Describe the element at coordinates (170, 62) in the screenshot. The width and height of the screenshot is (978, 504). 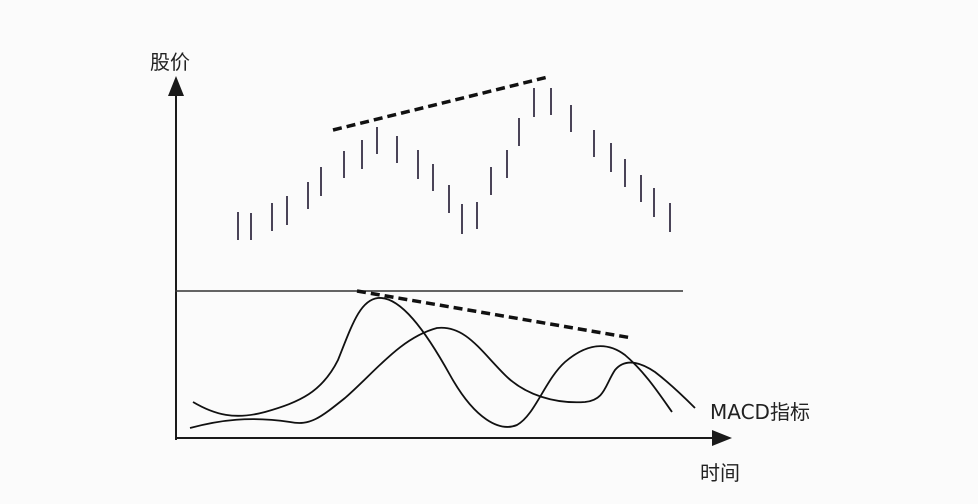
I see `y-axis-label: 股价` at that location.